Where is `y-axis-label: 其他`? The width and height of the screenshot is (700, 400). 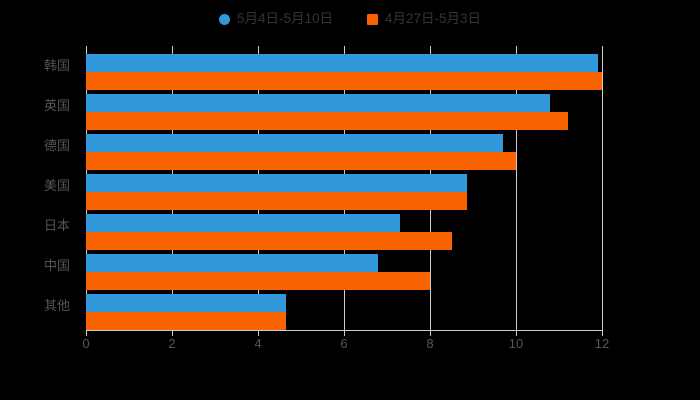 y-axis-label: 其他 is located at coordinates (56, 305).